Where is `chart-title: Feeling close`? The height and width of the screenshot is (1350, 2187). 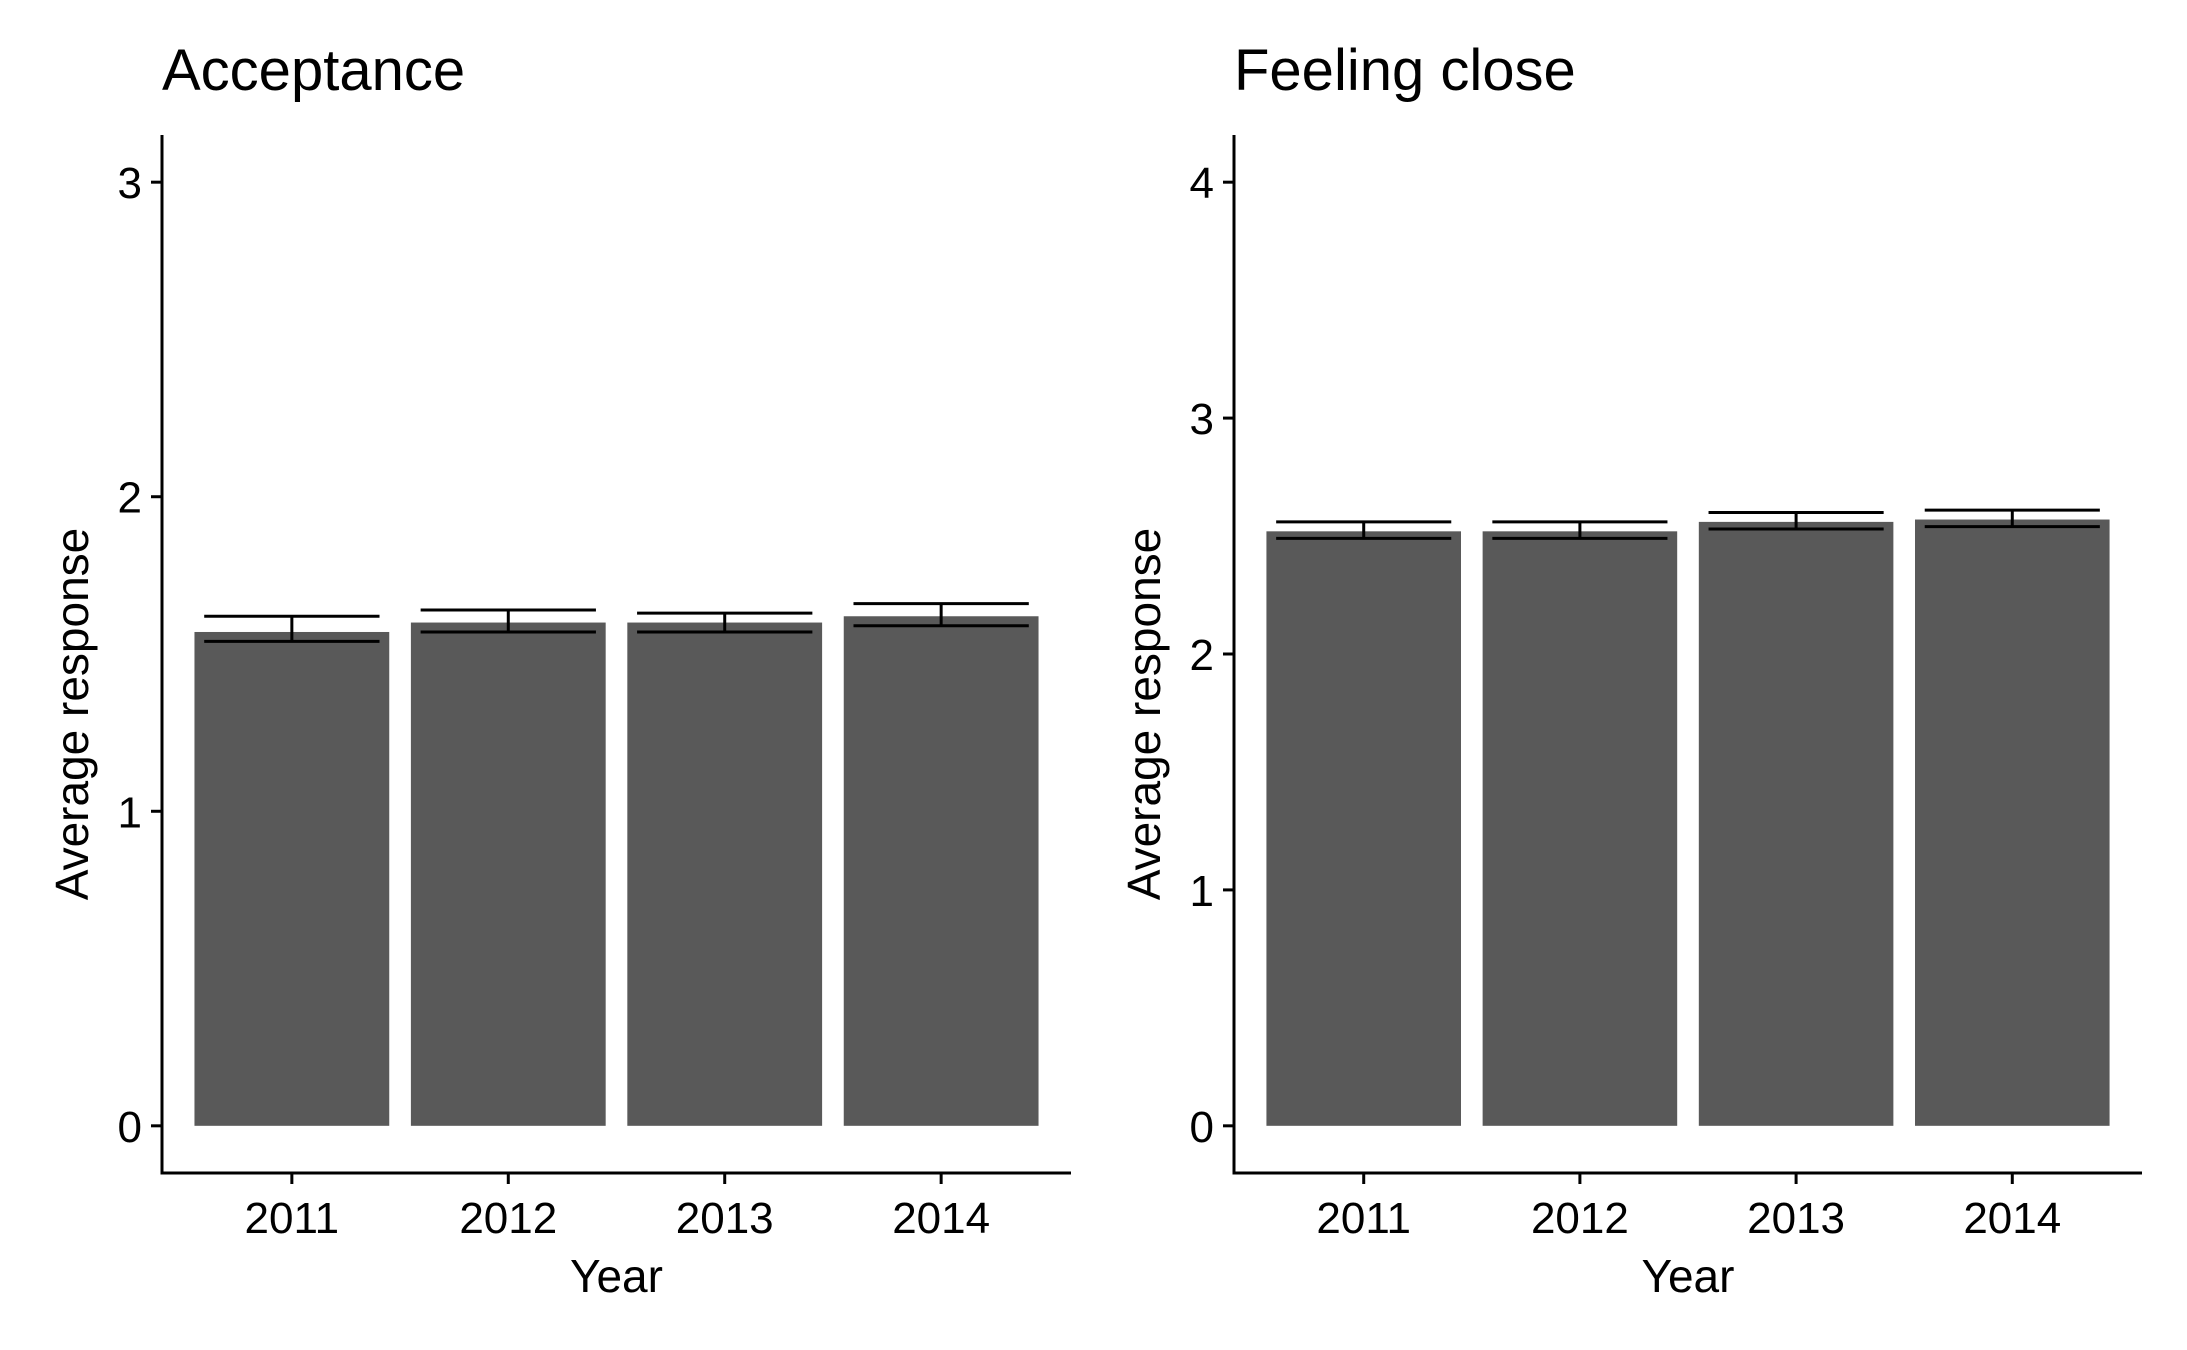 chart-title: Feeling close is located at coordinates (1405, 70).